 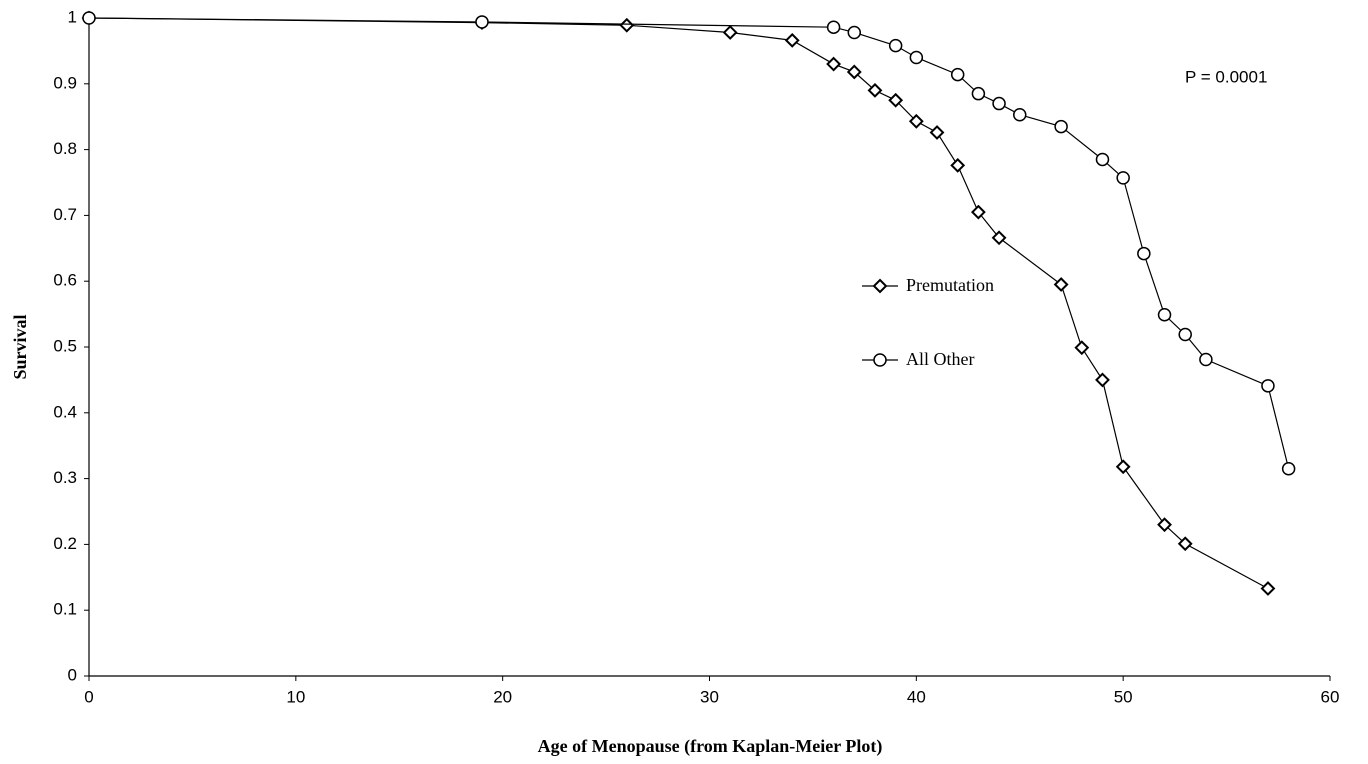 I want to click on y-tick-label: 0.2, so click(x=65, y=543).